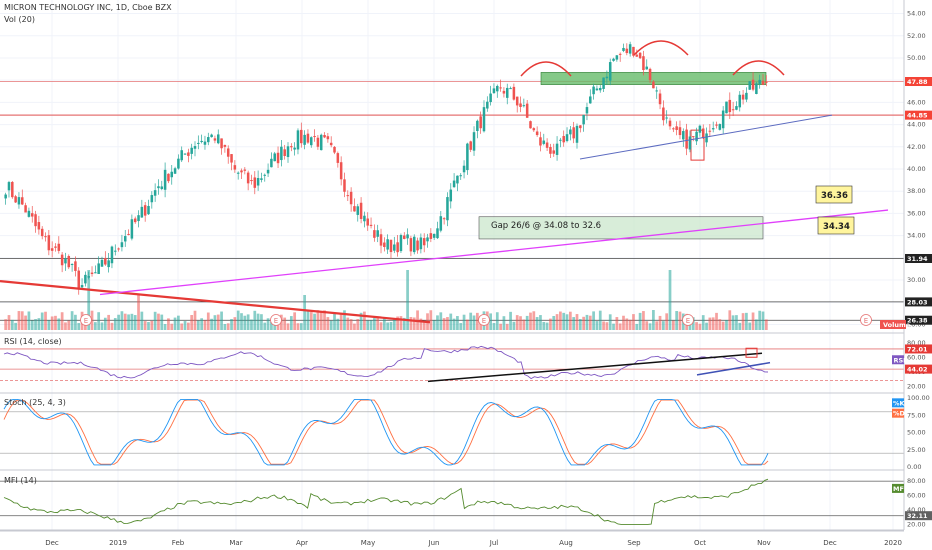 This screenshot has width=932, height=550. Describe the element at coordinates (19, 19) in the screenshot. I see `volume-indicator-title: Vol (20)` at that location.